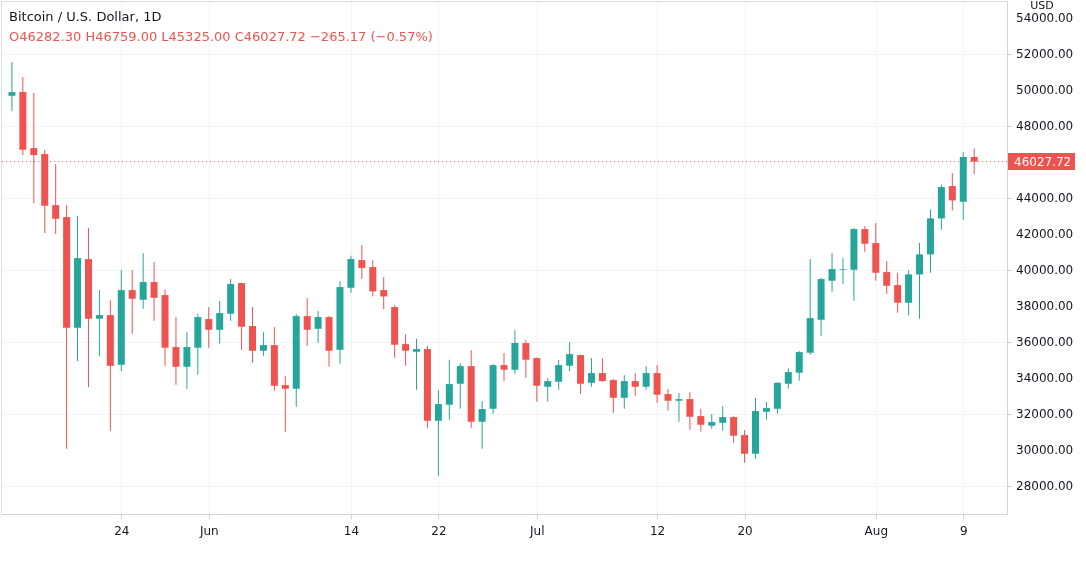 The width and height of the screenshot is (1086, 578). What do you see at coordinates (351, 530) in the screenshot?
I see `x-tick-label: 14` at bounding box center [351, 530].